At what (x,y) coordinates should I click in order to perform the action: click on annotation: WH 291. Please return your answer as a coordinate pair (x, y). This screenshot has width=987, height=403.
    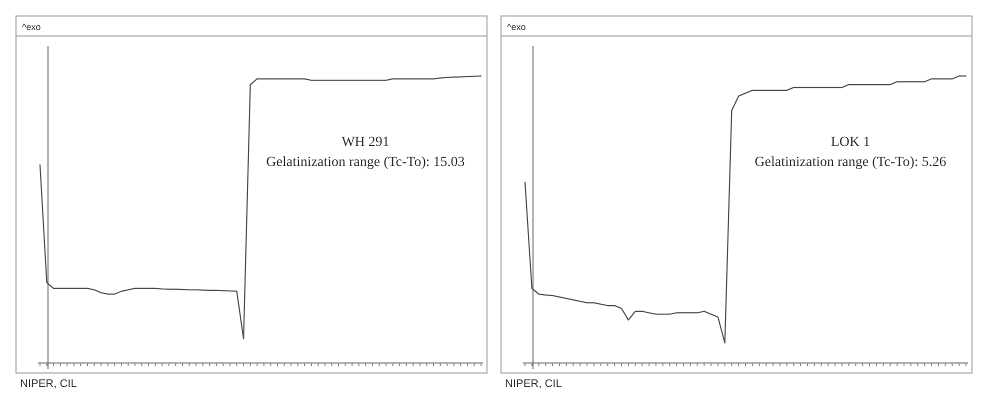
    Looking at the image, I should click on (366, 142).